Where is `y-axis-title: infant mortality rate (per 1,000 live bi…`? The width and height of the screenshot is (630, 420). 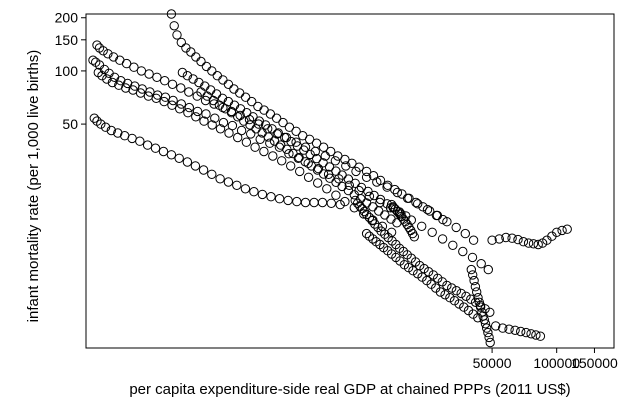
y-axis-title: infant mortality rate (per 1,000 live bi… is located at coordinates (33, 186).